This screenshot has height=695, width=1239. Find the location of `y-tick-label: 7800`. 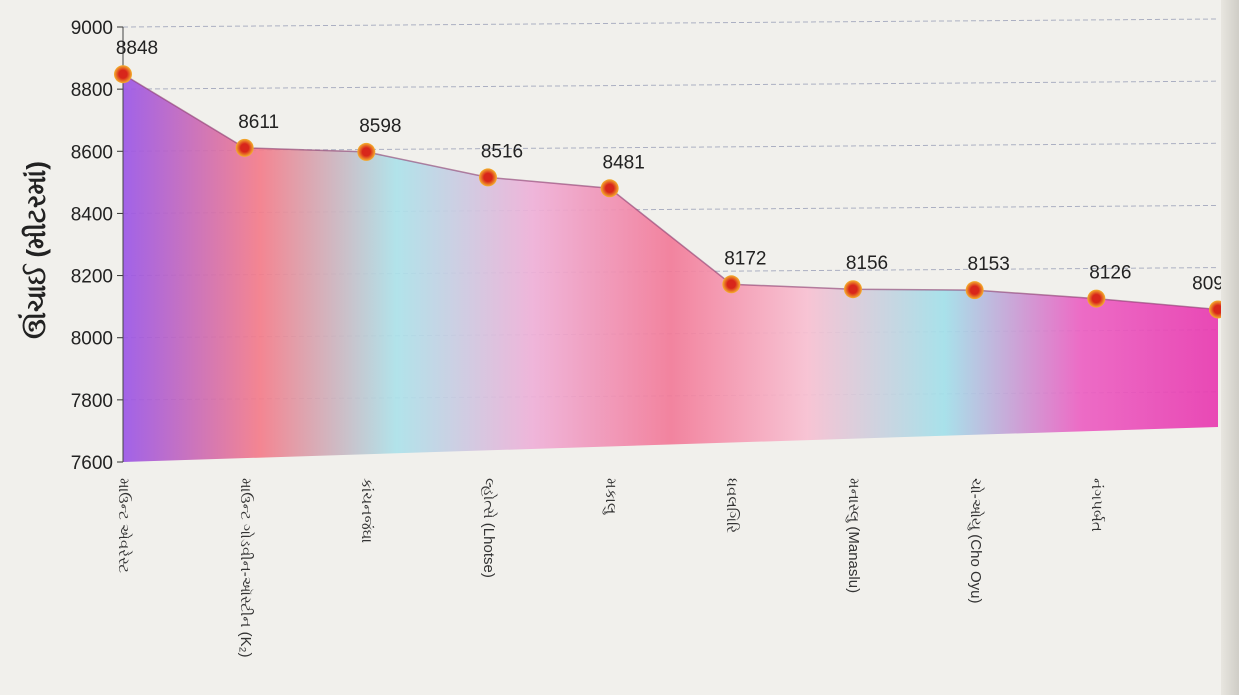

y-tick-label: 7800 is located at coordinates (92, 401).